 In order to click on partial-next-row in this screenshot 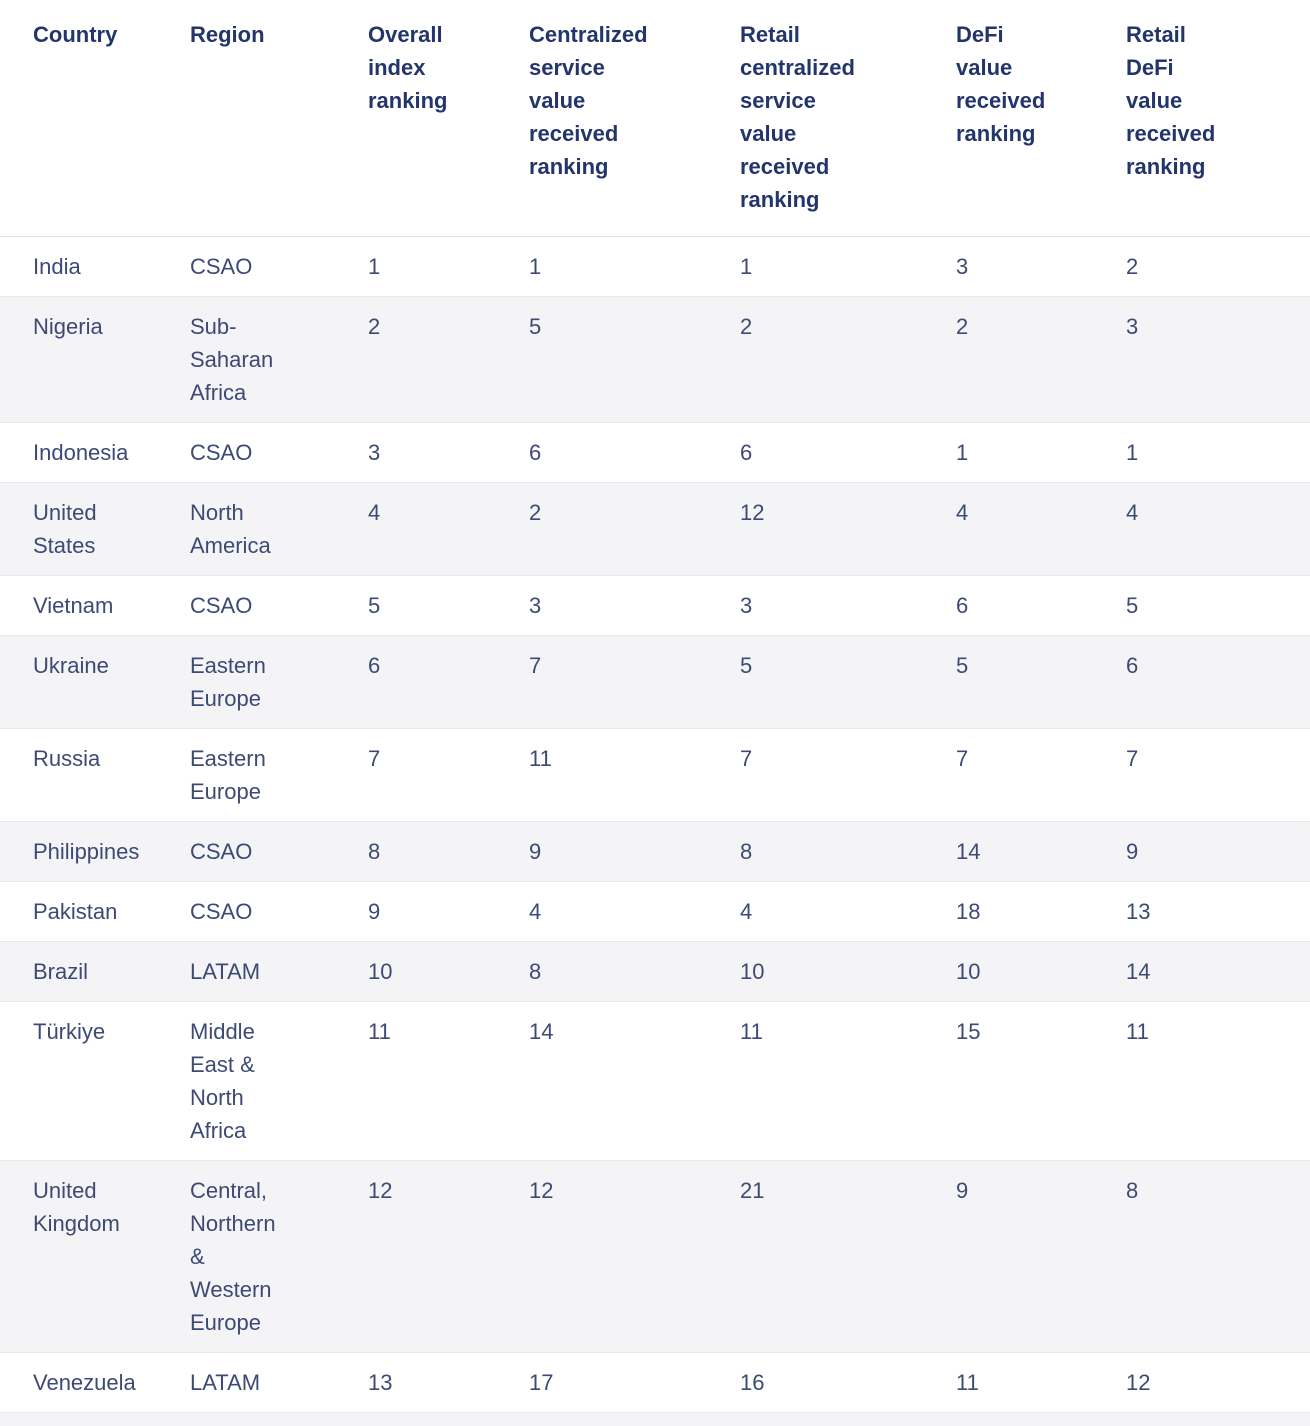, I will do `click(655, 1419)`.